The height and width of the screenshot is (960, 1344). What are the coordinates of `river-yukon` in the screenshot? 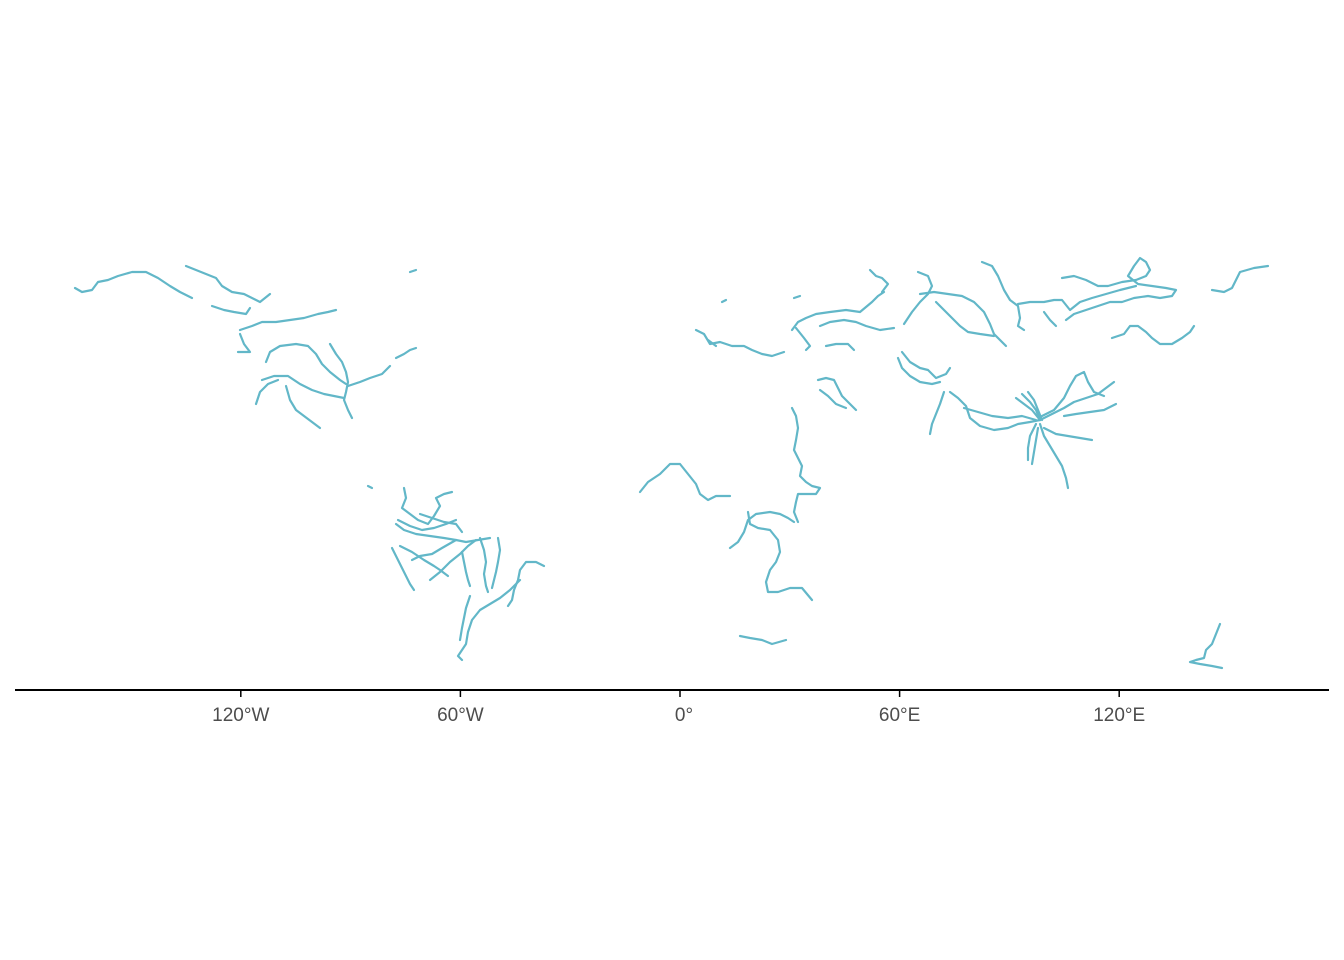 It's located at (133, 285).